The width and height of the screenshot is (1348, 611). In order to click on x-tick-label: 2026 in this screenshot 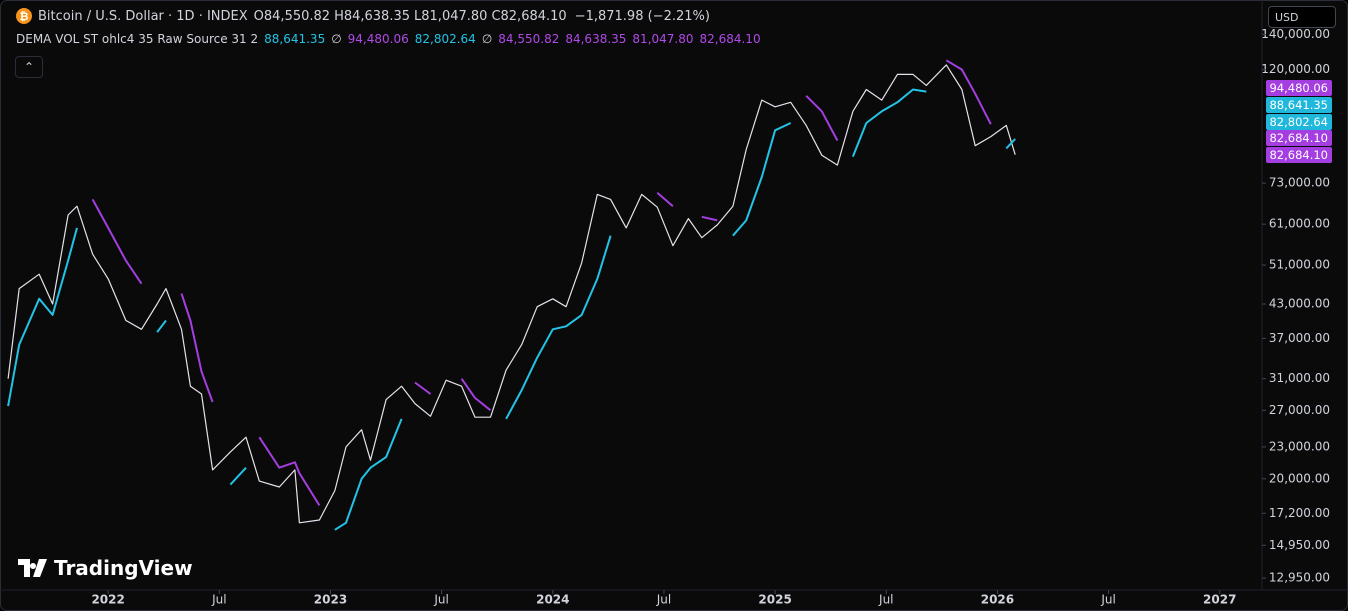, I will do `click(997, 600)`.